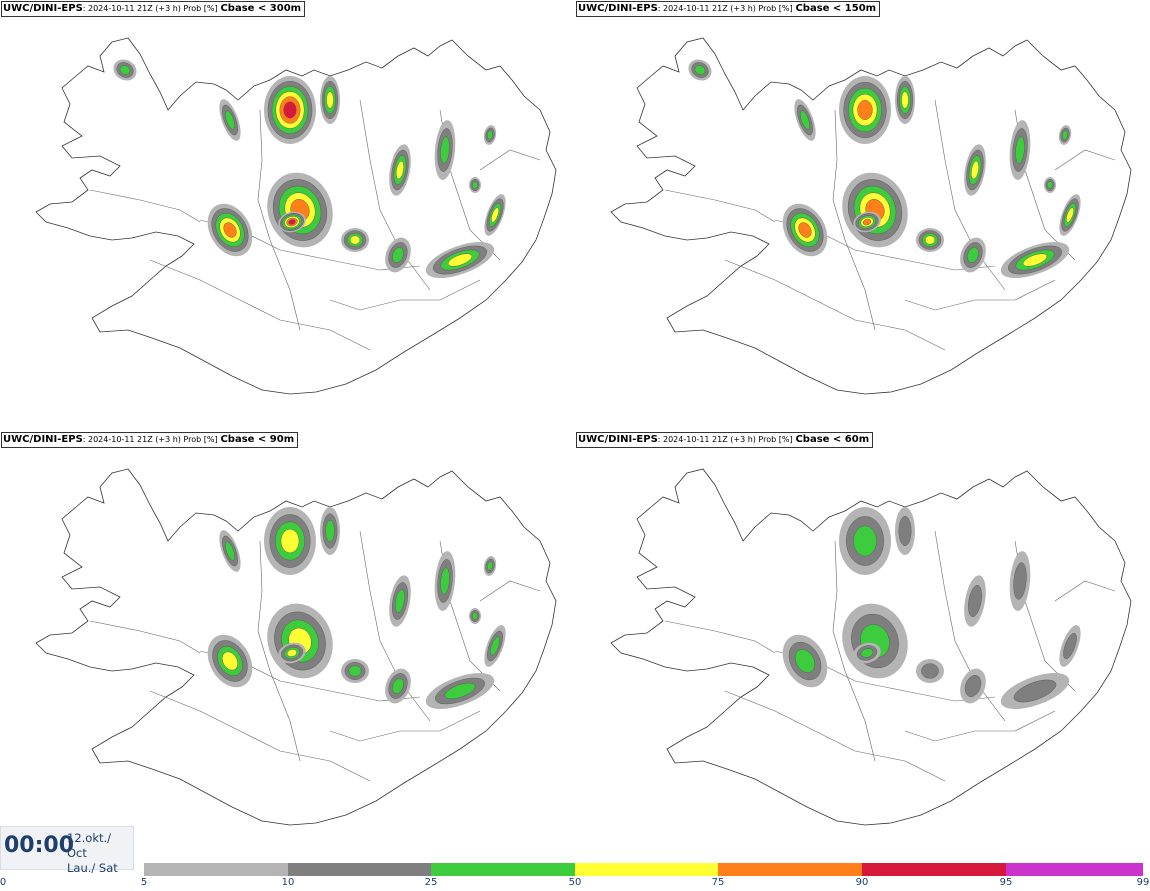  What do you see at coordinates (836, 8) in the screenshot?
I see `panel-threshold: Cbase < 150m` at bounding box center [836, 8].